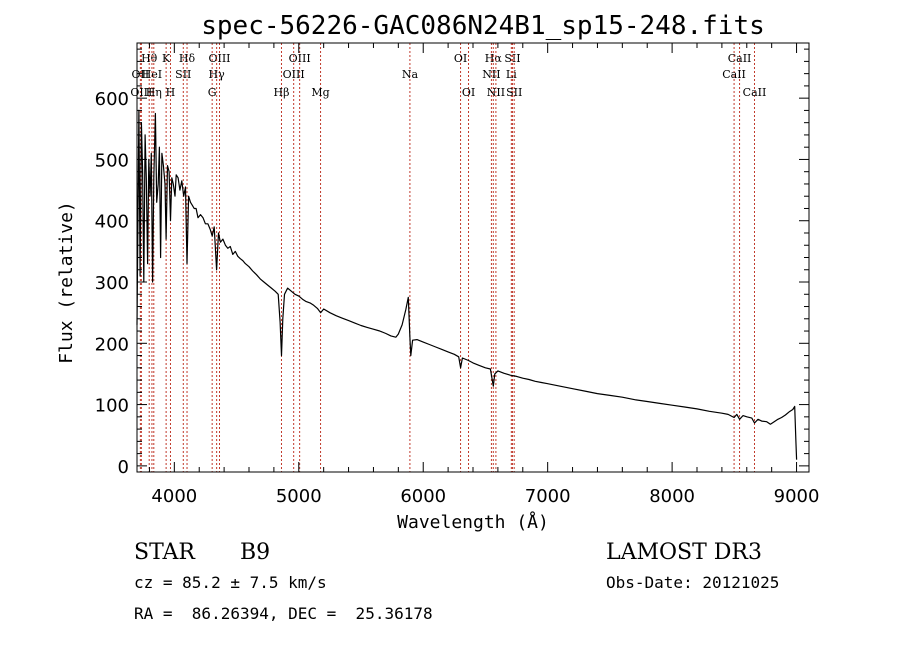 The image size is (900, 649). What do you see at coordinates (693, 582) in the screenshot?
I see `obs-date: Obs-Date: 20121025` at bounding box center [693, 582].